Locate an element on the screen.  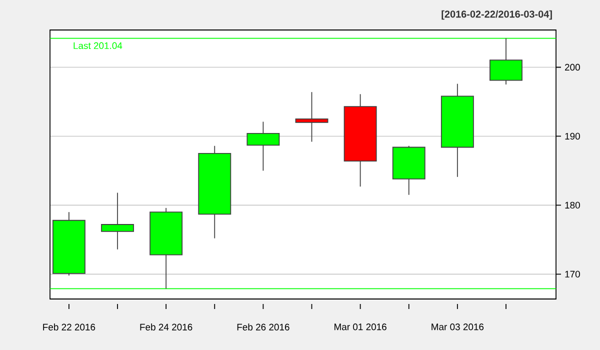
y-tick-label: 200 is located at coordinates (572, 67).